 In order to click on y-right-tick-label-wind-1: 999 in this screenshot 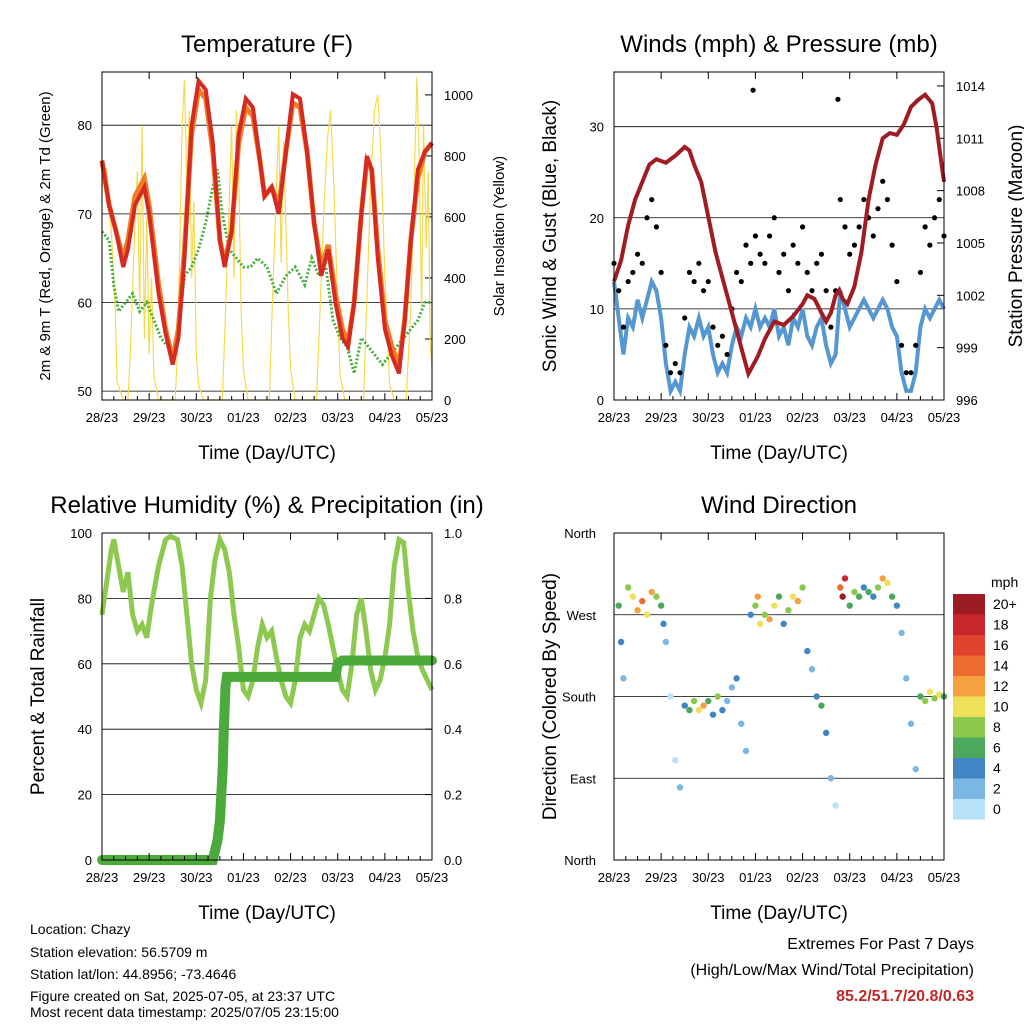, I will do `click(967, 348)`.